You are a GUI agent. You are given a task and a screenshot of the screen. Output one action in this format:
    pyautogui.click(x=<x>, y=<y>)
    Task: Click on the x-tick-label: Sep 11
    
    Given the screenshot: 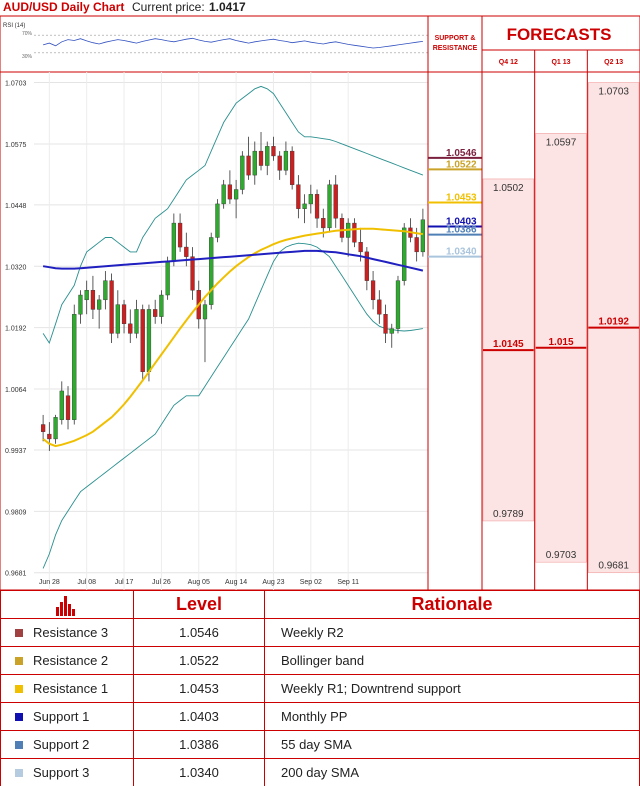 What is the action you would take?
    pyautogui.click(x=348, y=582)
    